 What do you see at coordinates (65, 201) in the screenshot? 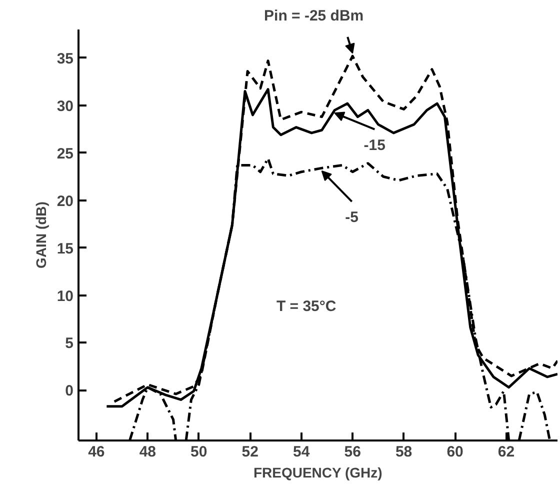
I see `y-tick-label: 20` at bounding box center [65, 201].